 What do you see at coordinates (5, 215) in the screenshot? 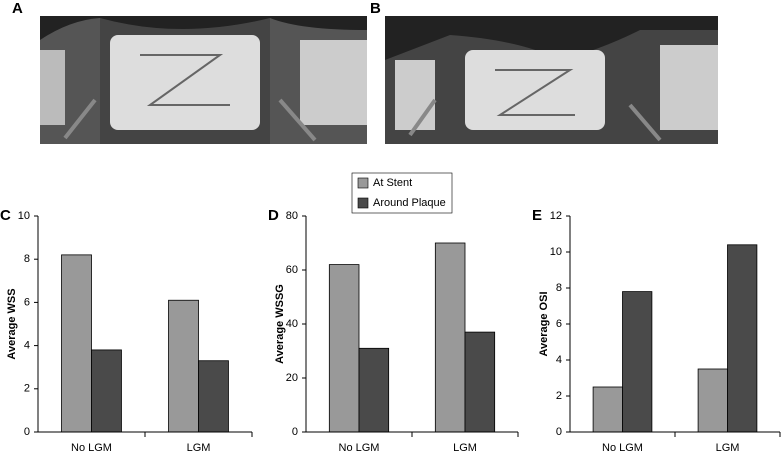
I see `panel-label: C` at bounding box center [5, 215].